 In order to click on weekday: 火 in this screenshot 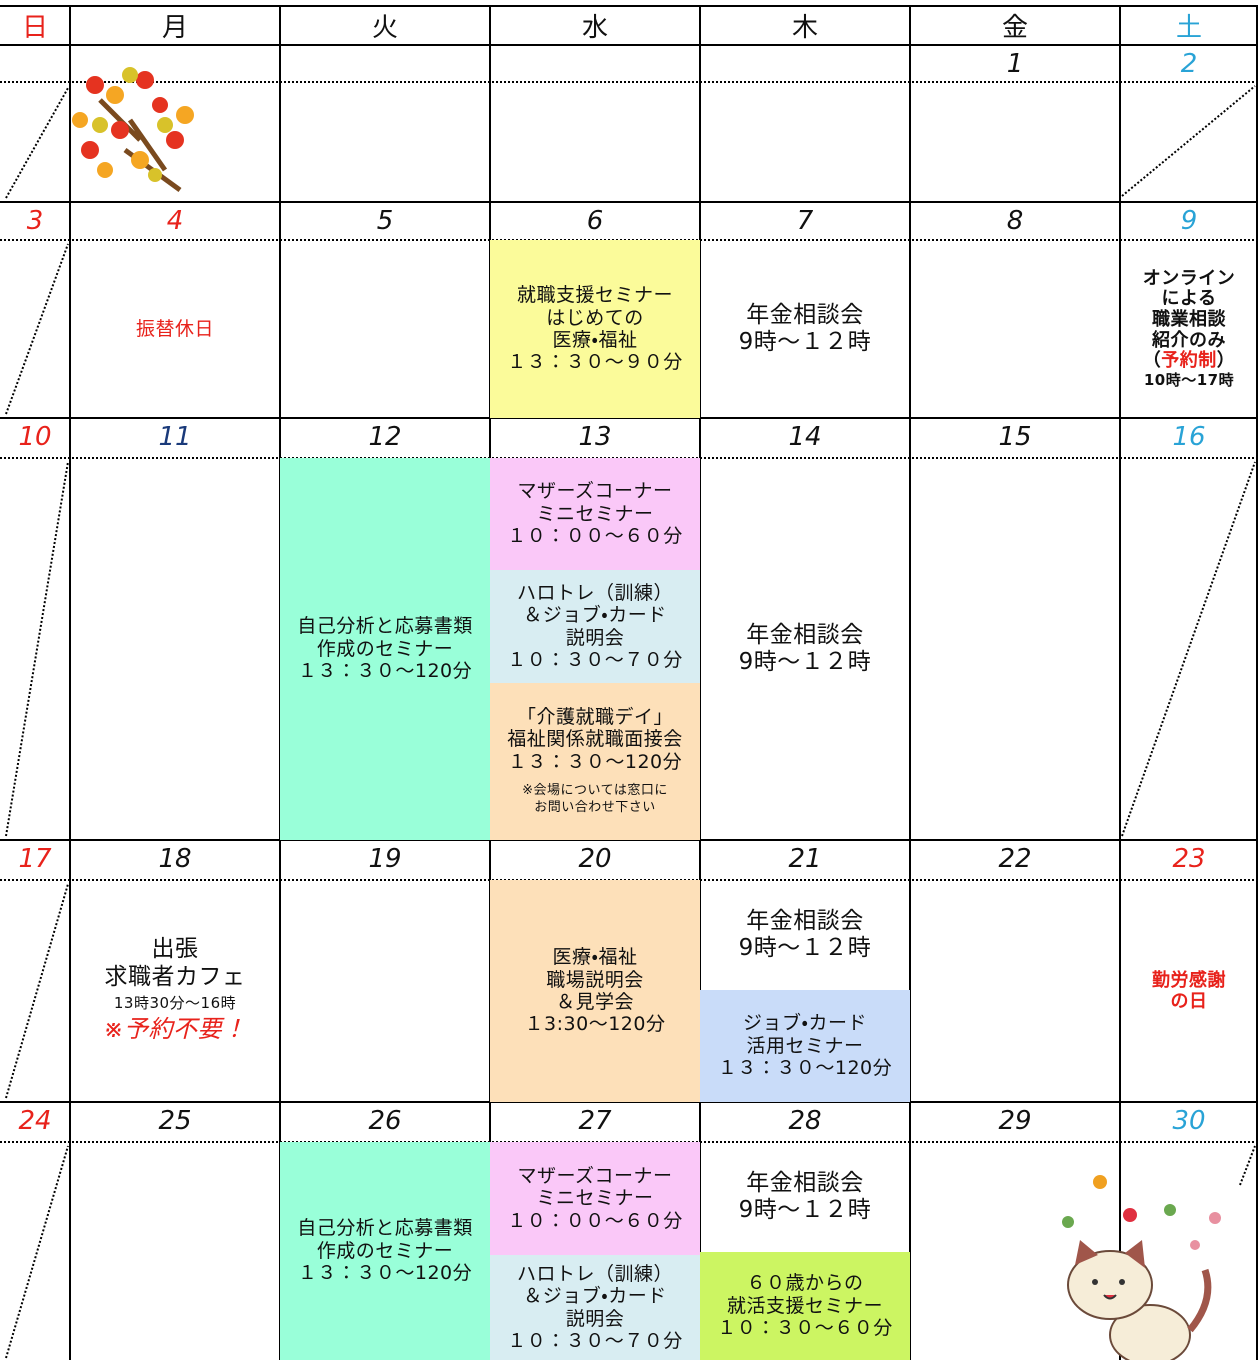, I will do `click(384, 27)`.